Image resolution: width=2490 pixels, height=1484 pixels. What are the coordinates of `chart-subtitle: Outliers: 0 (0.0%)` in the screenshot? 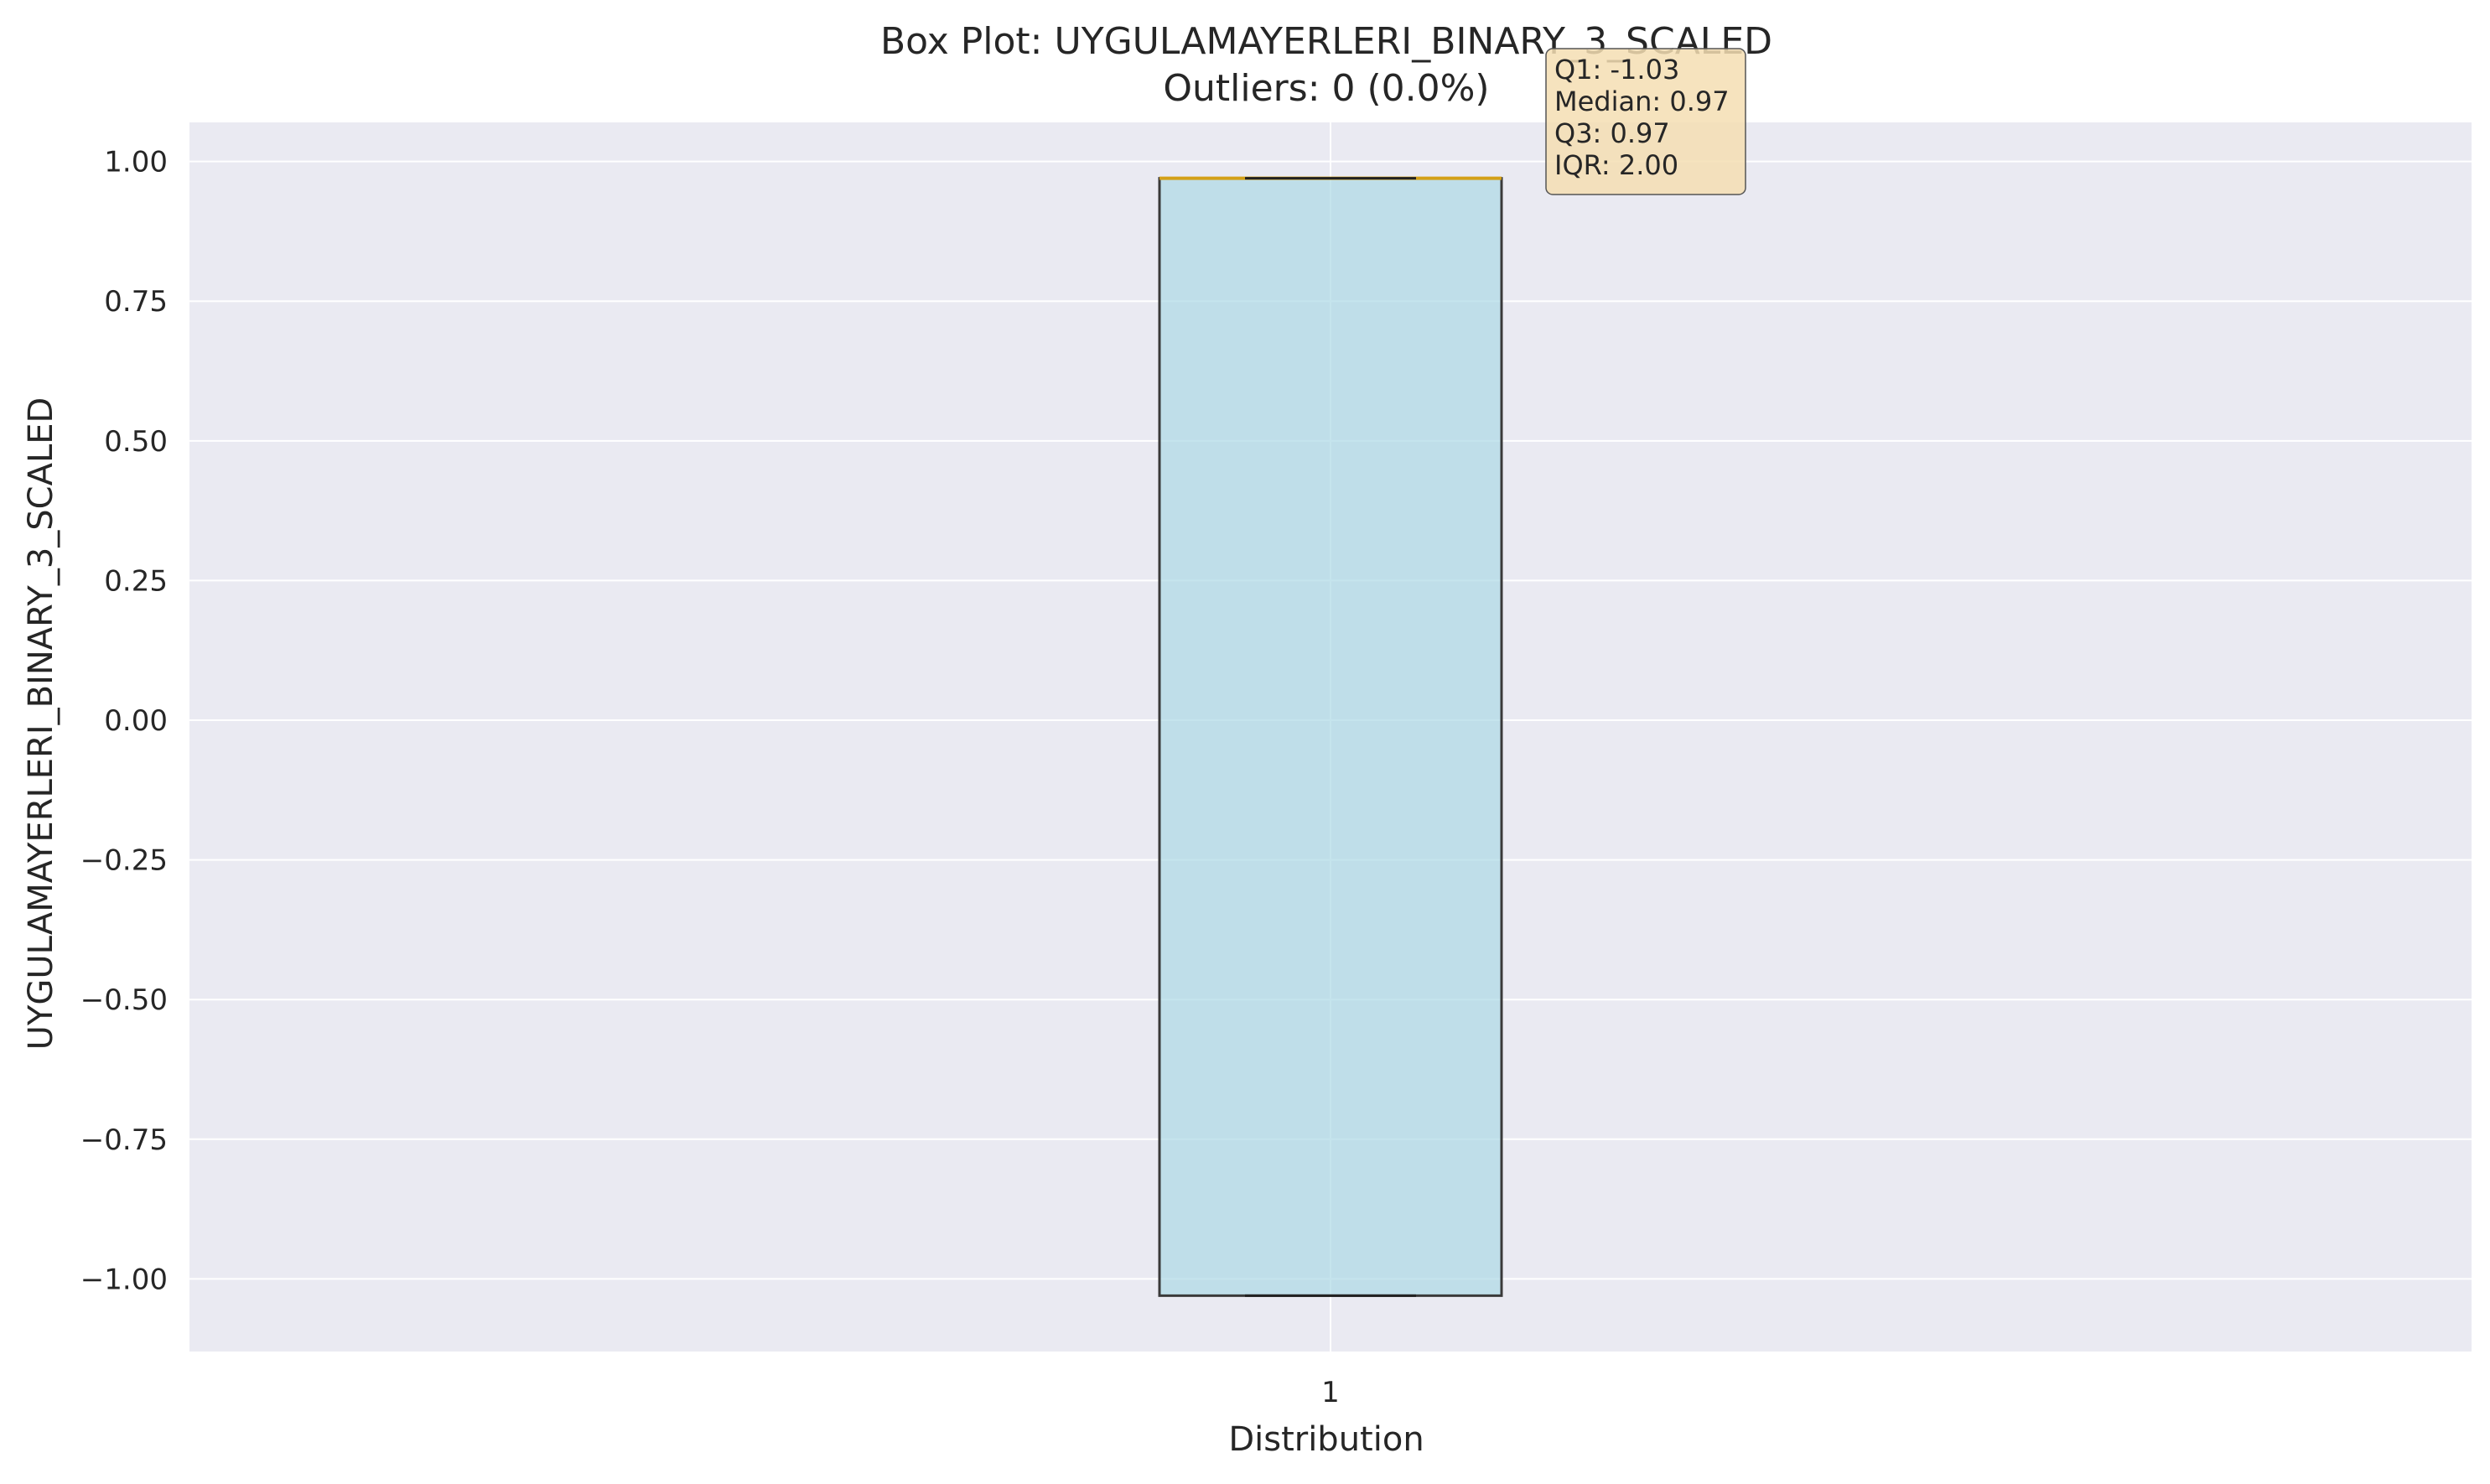 It's located at (1326, 88).